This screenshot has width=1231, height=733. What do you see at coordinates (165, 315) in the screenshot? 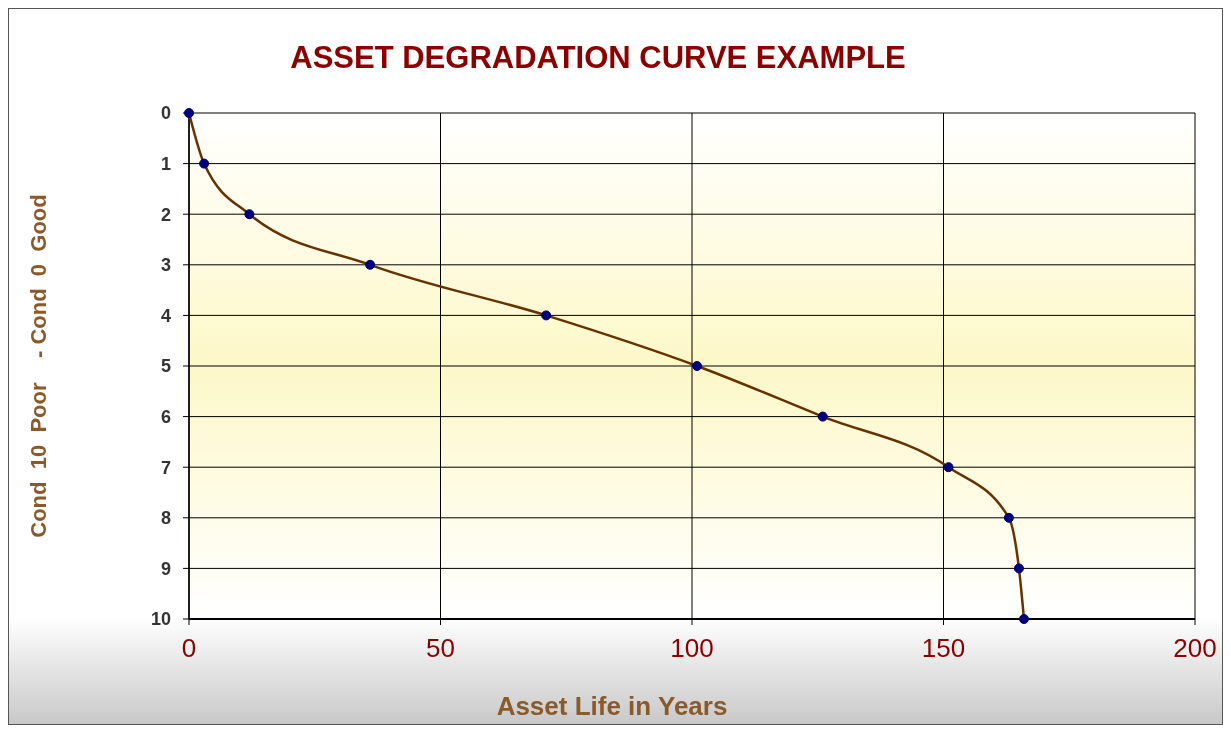
I see `y-tick-label: 4` at bounding box center [165, 315].